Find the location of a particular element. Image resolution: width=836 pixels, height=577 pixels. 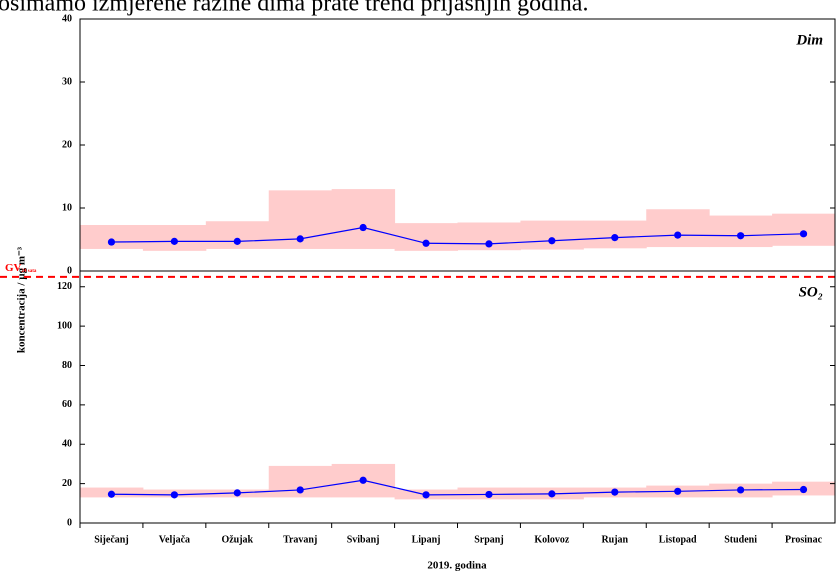

x-tick-label: Lipanj is located at coordinates (426, 539).